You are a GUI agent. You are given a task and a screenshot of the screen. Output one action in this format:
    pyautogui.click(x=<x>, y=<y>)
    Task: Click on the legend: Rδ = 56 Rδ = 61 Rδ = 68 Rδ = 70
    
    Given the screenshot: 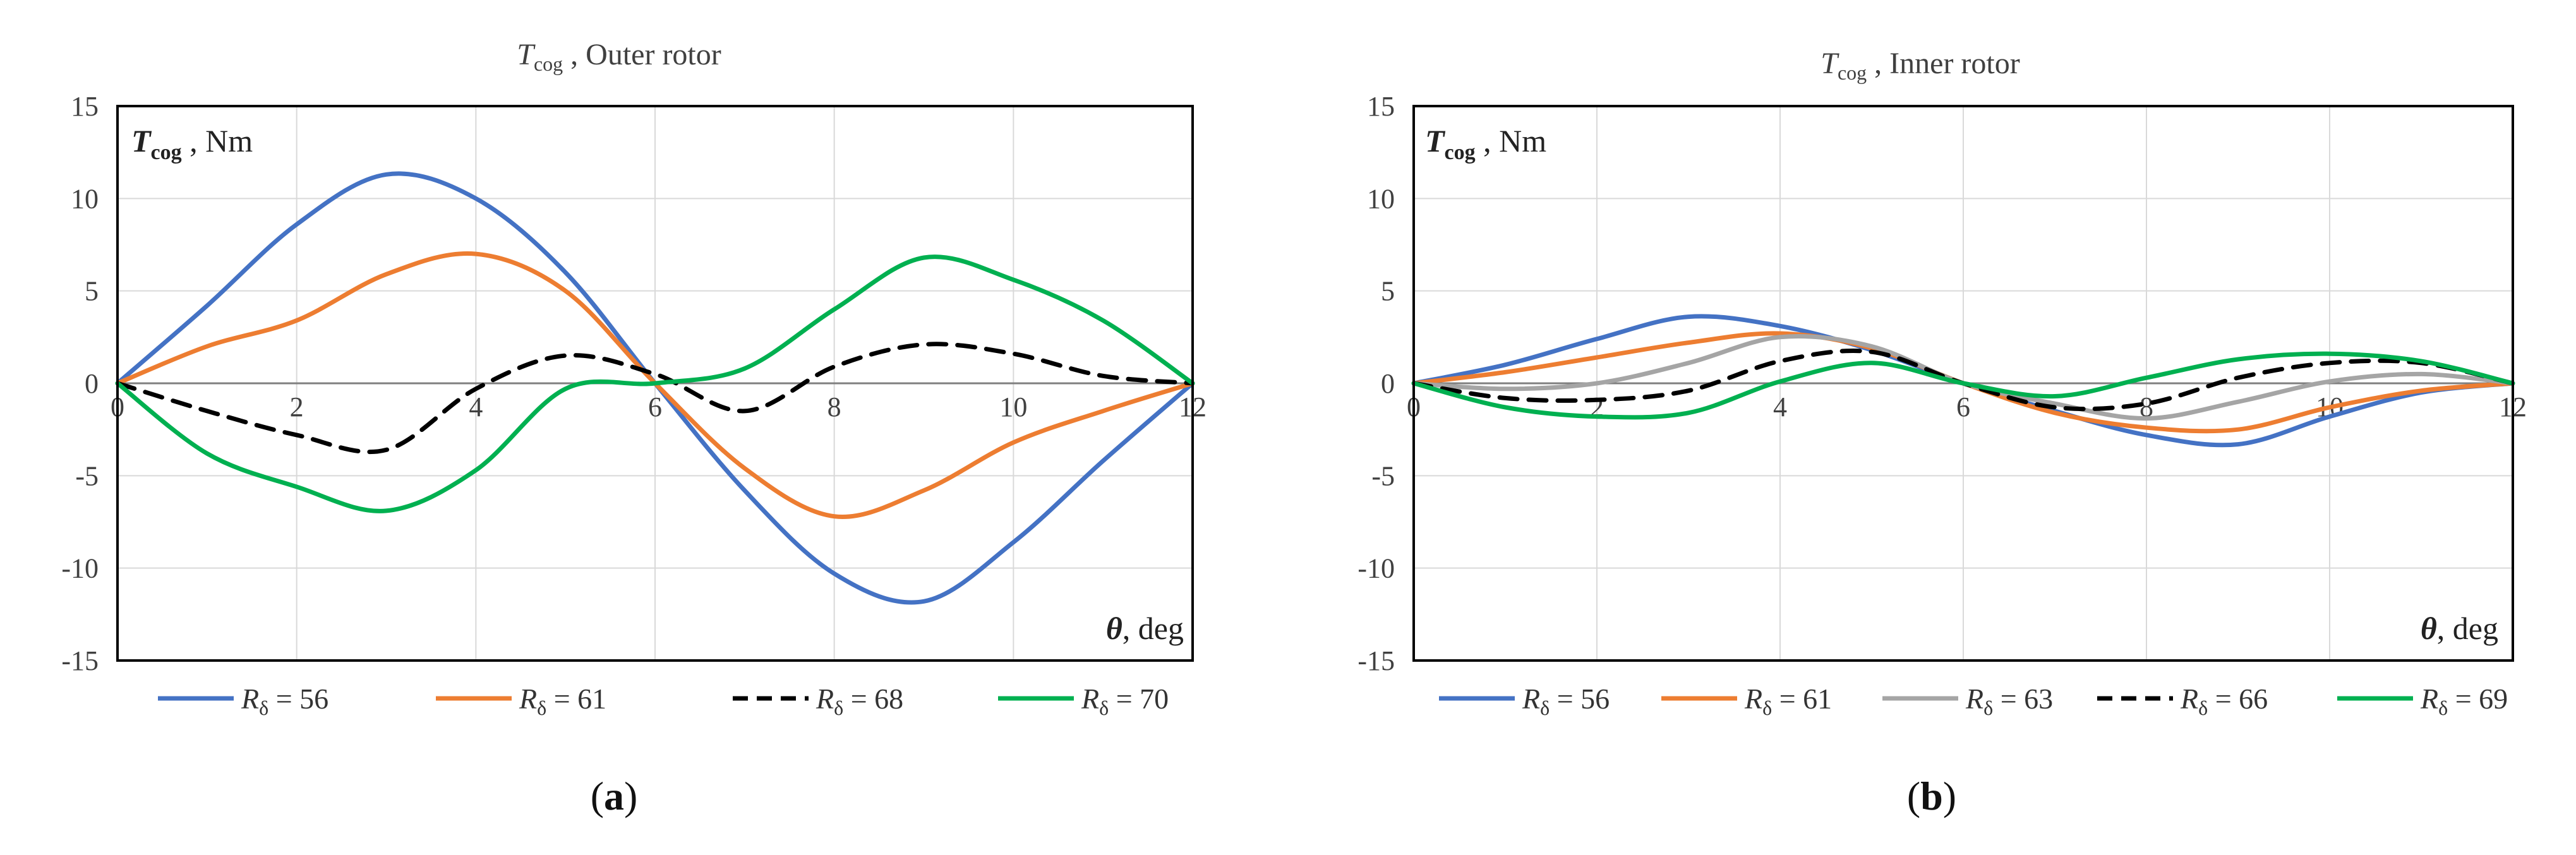 What is the action you would take?
    pyautogui.click(x=663, y=701)
    